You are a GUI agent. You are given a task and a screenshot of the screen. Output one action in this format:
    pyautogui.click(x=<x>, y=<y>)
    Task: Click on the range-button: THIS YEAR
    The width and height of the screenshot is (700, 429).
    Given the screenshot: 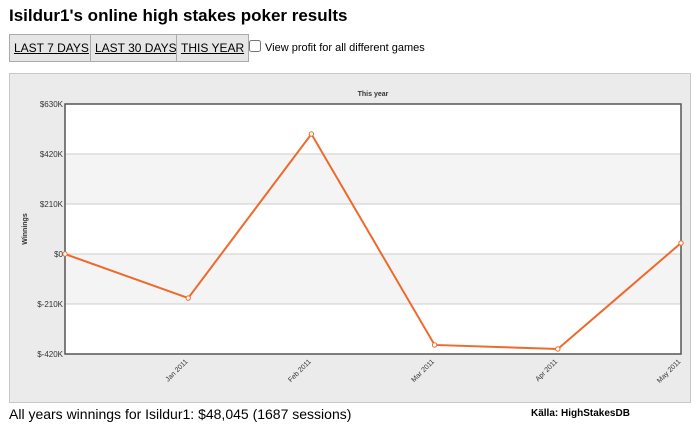 What is the action you would take?
    pyautogui.click(x=213, y=48)
    